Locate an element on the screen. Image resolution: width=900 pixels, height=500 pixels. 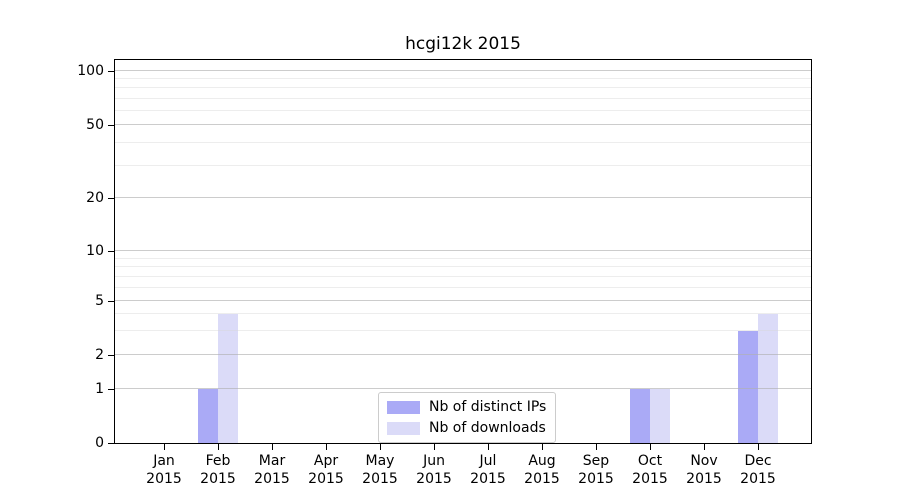
x-axis-tick-label: Feb 2015 is located at coordinates (218, 470).